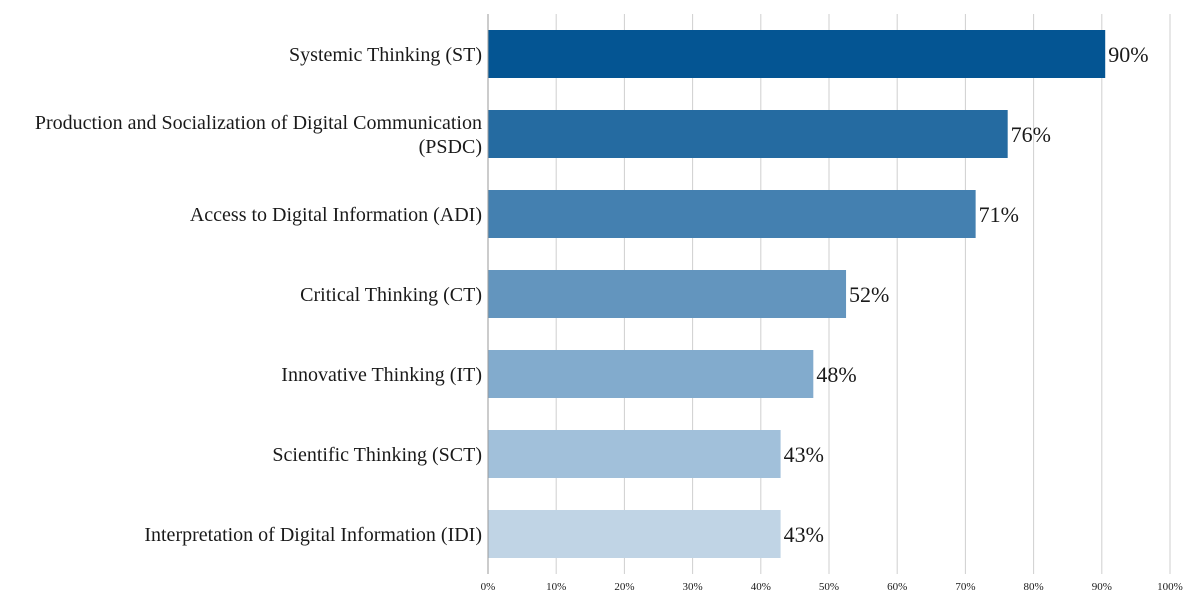  What do you see at coordinates (1102, 587) in the screenshot?
I see `x-tick-label: 90%` at bounding box center [1102, 587].